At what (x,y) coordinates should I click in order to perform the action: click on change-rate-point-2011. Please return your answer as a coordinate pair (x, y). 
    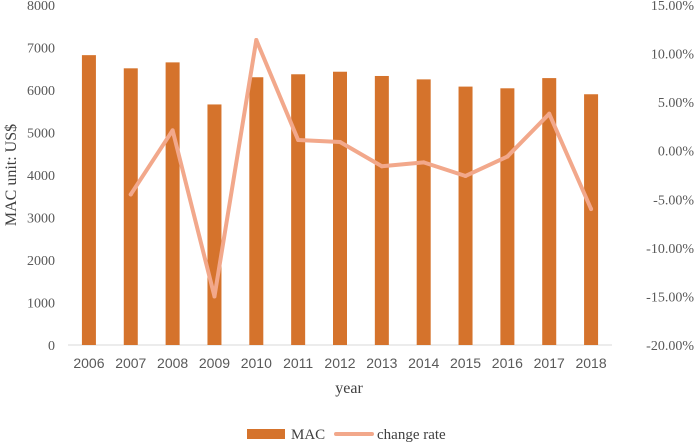
    Looking at the image, I should click on (298, 140).